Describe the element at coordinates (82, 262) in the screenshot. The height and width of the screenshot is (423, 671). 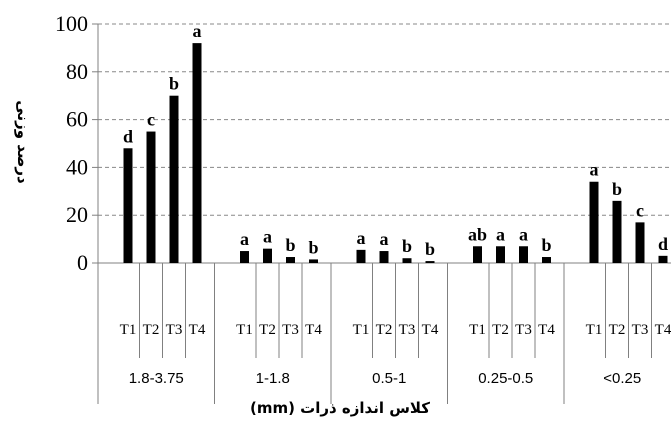
I see `y-tick-label: 0` at that location.